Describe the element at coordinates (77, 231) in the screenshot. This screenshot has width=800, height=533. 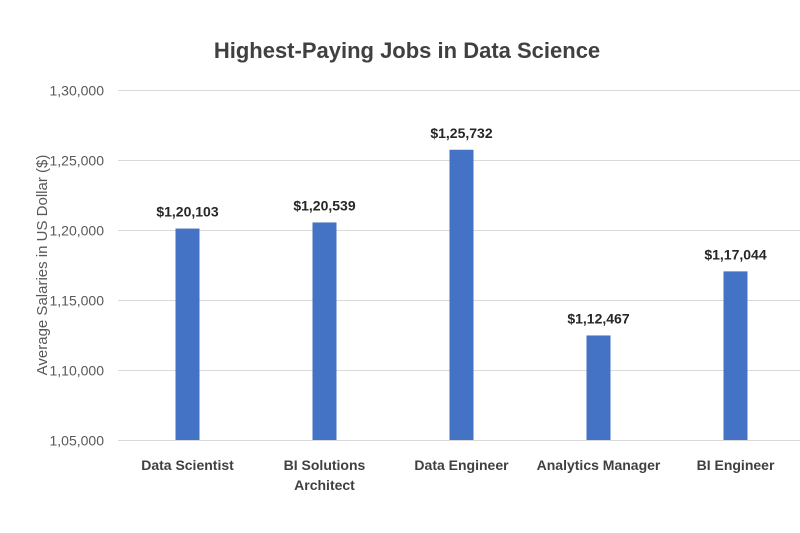
I see `y-tick-label: 1,20,000` at that location.